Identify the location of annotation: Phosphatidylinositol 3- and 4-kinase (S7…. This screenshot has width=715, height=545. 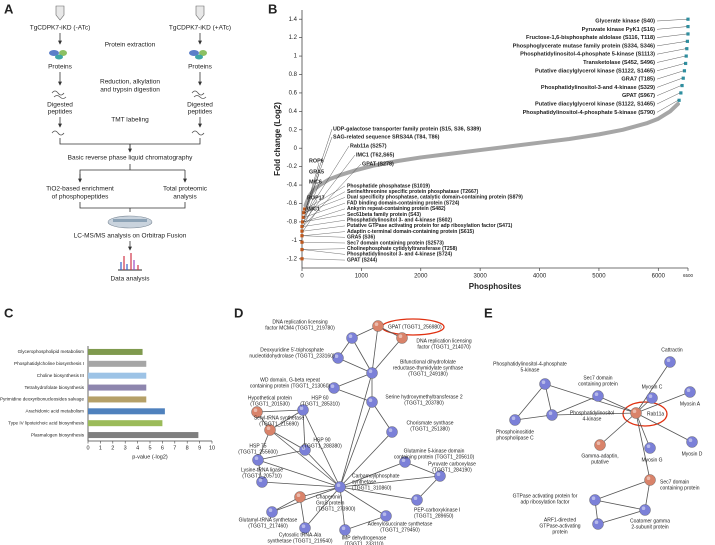
(399, 255).